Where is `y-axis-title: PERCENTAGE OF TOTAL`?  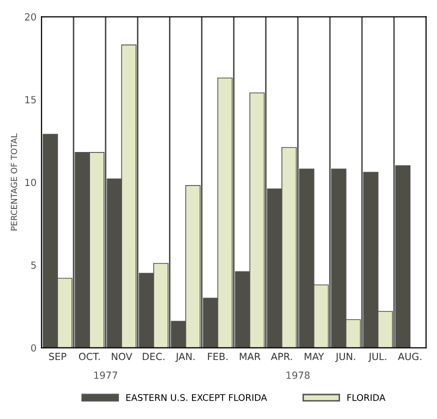
y-axis-title: PERCENTAGE OF TOTAL is located at coordinates (14, 181).